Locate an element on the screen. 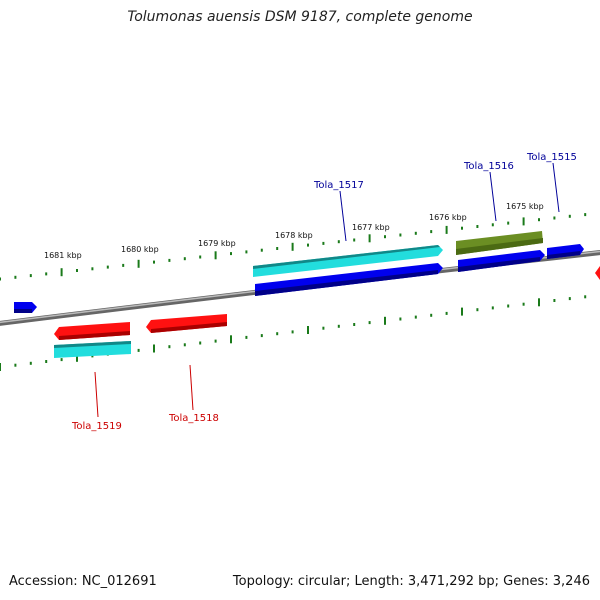 The height and width of the screenshot is (600, 600). gene-tola-1517-blue is located at coordinates (349, 279).